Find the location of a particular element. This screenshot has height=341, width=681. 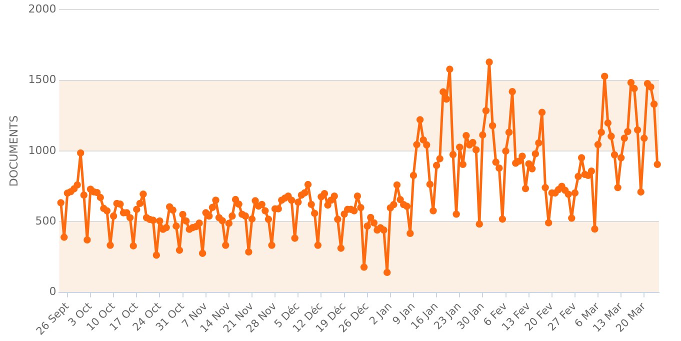

y-tick-label: 500 is located at coordinates (45, 221).